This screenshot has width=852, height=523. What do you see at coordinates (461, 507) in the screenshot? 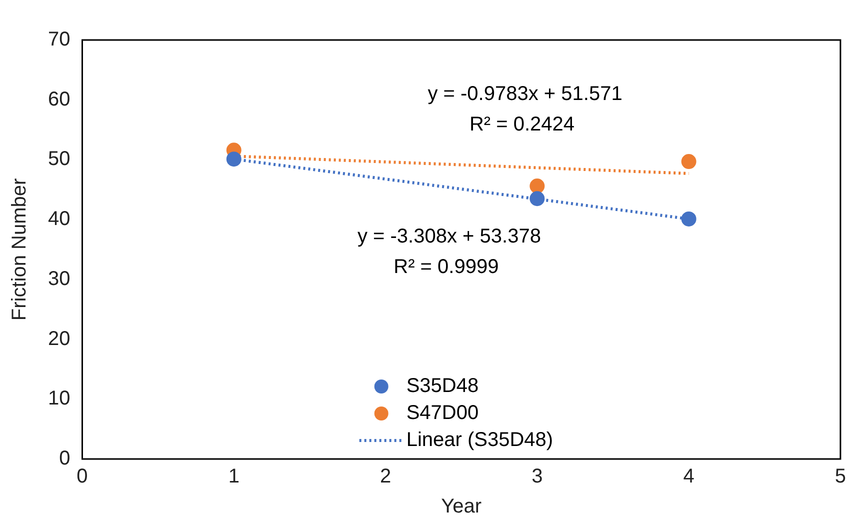
I see `x-axis-title: Year` at bounding box center [461, 507].